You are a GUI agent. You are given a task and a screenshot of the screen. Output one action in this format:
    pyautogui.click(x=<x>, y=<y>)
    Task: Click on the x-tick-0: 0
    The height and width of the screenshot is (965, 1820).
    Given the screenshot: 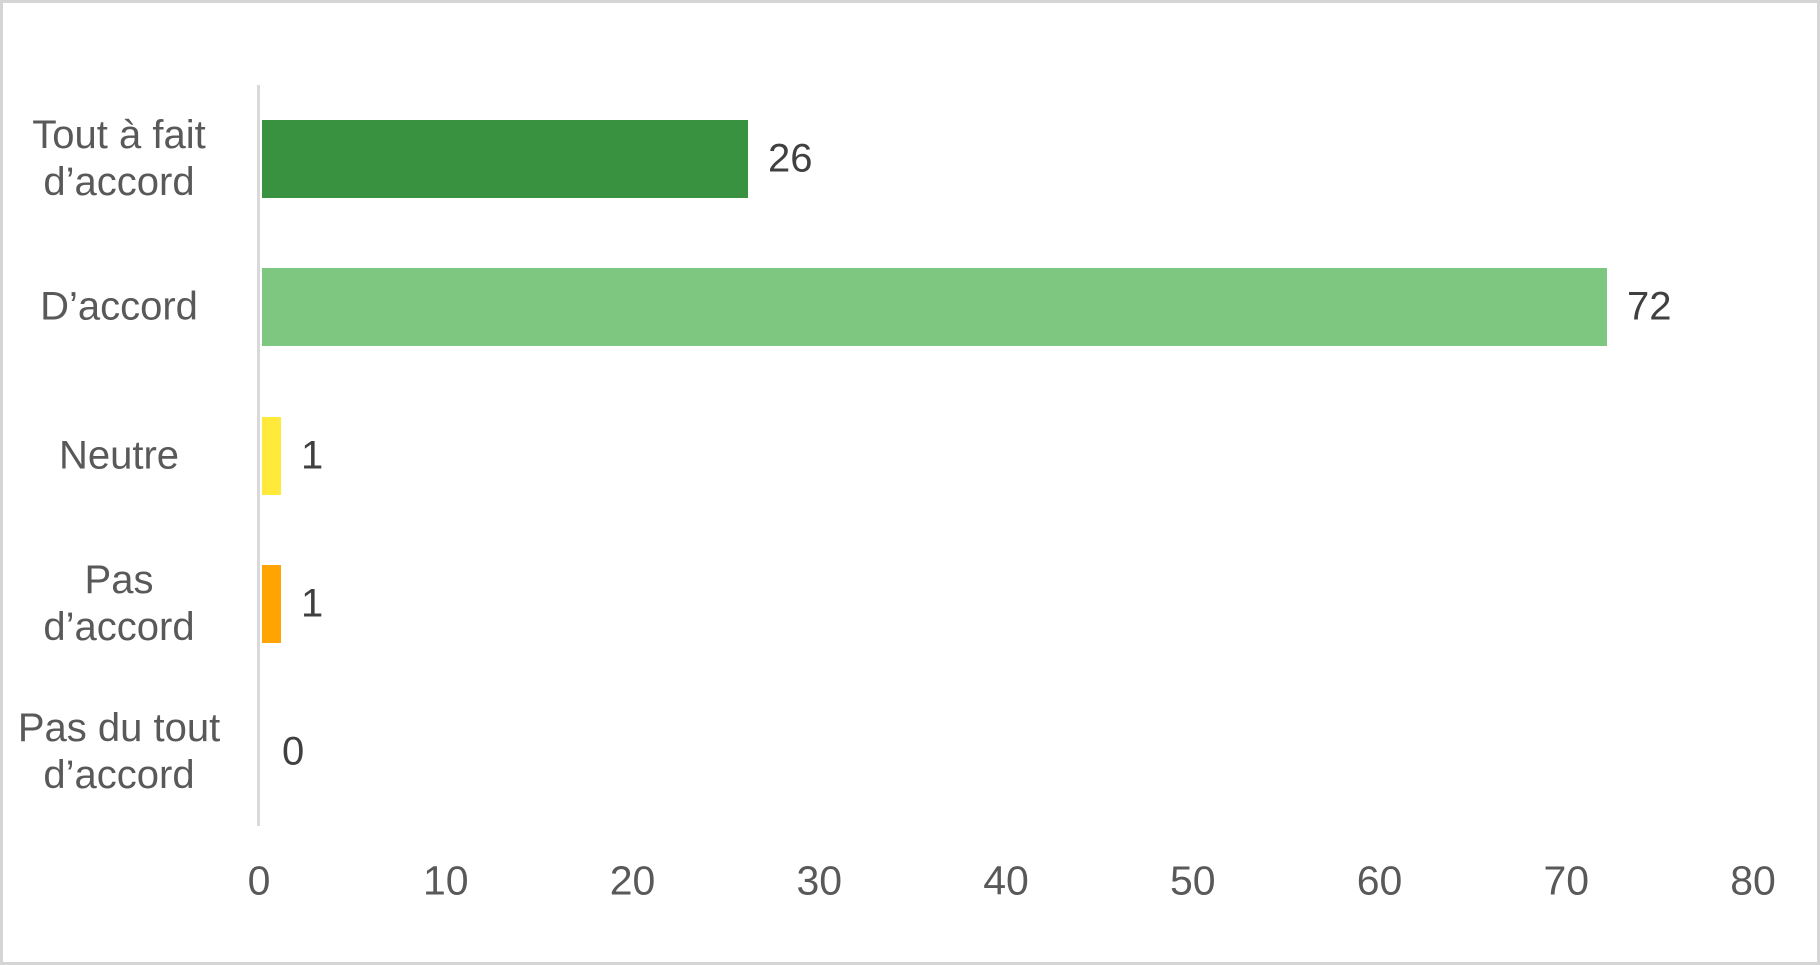 What is the action you would take?
    pyautogui.click(x=259, y=880)
    